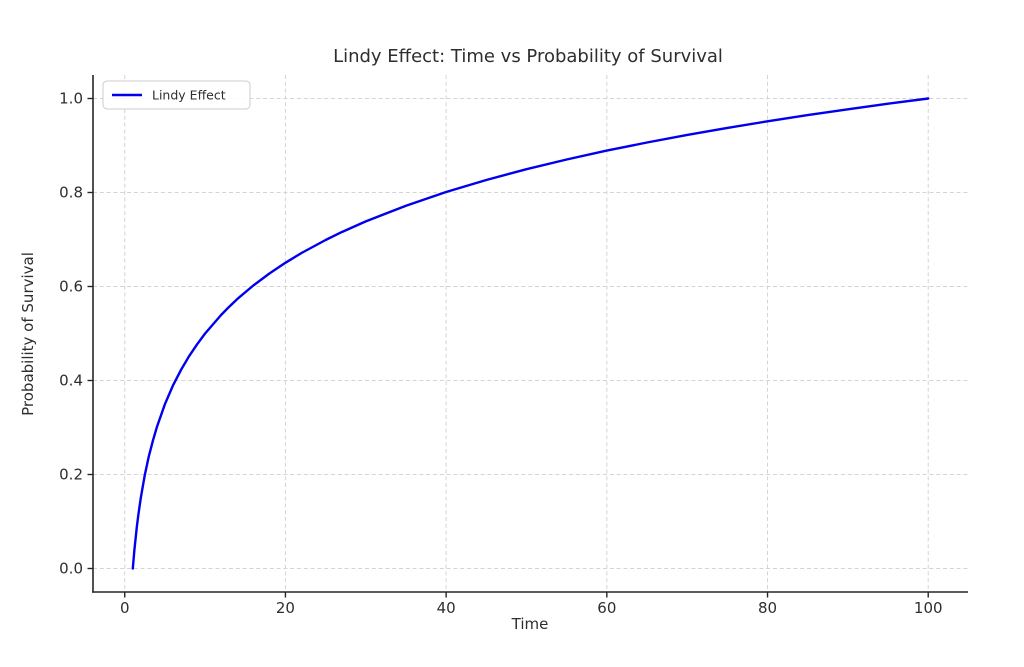 The image size is (1024, 667). Describe the element at coordinates (28, 334) in the screenshot. I see `y-axis-label: Probability of Survival` at that location.